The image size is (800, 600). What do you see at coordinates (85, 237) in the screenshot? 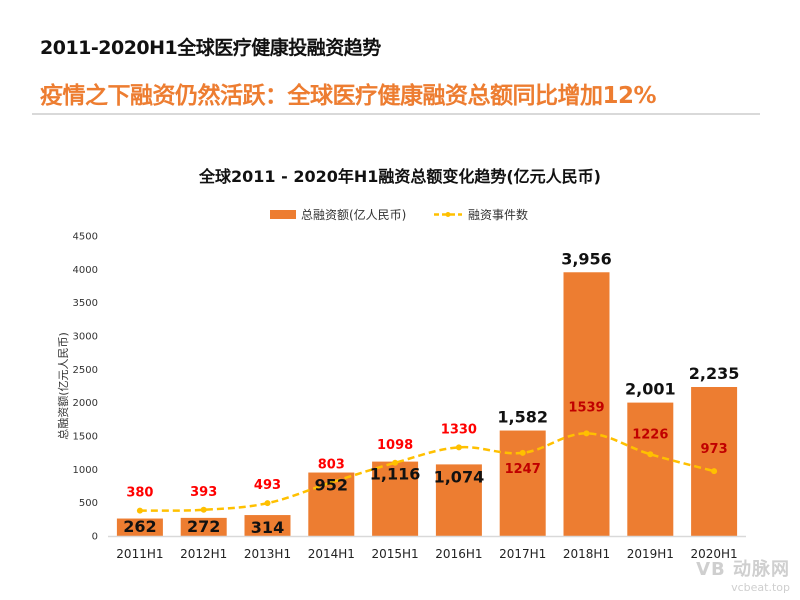
I see `y-tick-label: 4500` at bounding box center [85, 237].